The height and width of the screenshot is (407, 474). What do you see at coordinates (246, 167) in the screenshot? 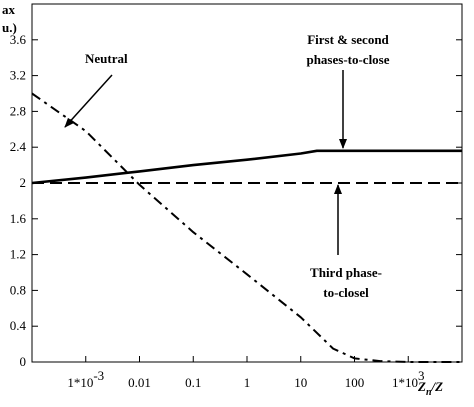
I see `series-line-first-second` at bounding box center [246, 167].